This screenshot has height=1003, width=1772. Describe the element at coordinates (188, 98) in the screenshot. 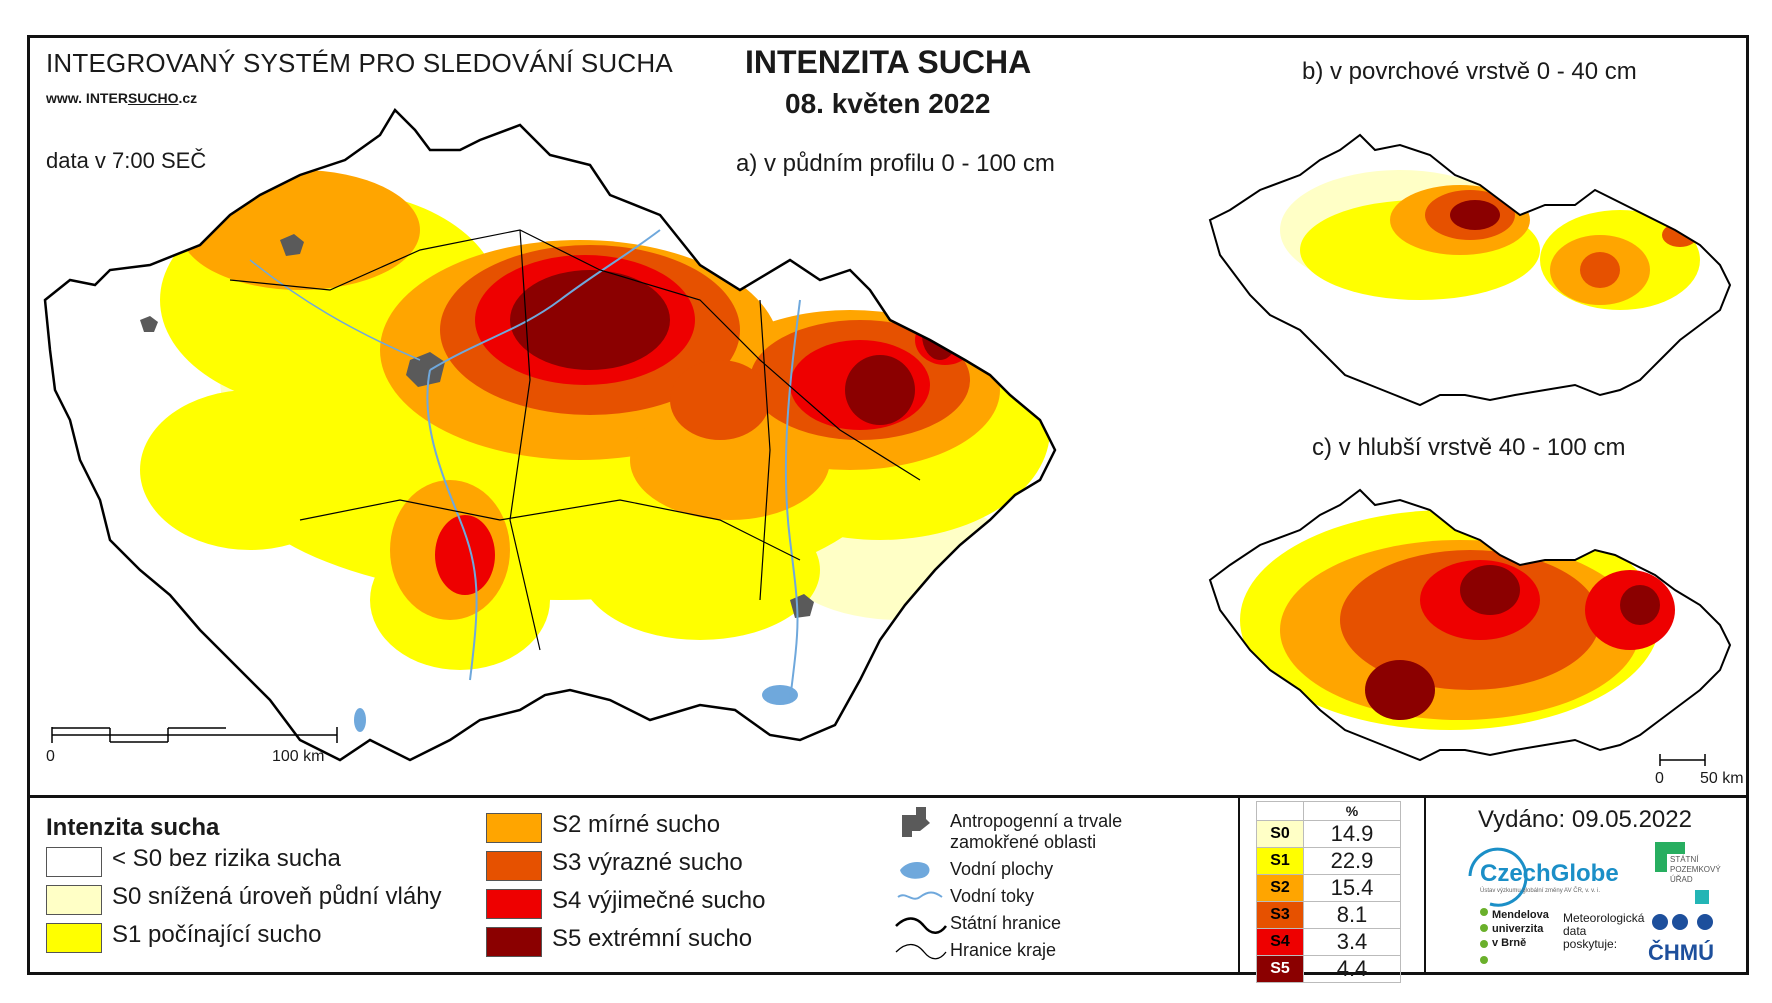

I see `url-suffix: .cz` at that location.